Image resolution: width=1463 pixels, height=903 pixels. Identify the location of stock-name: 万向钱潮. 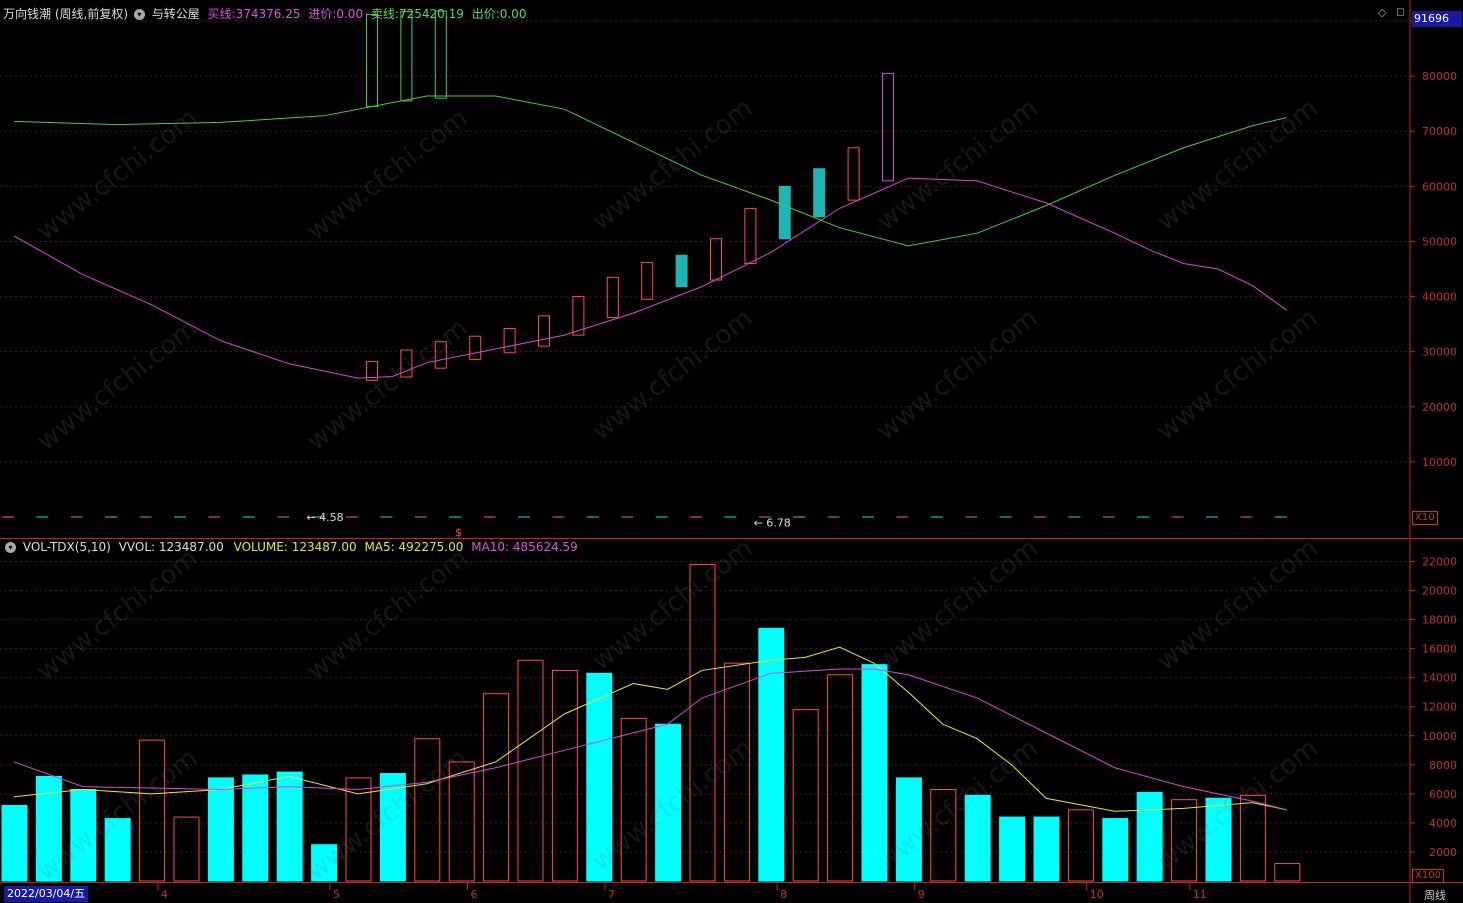
(27, 14).